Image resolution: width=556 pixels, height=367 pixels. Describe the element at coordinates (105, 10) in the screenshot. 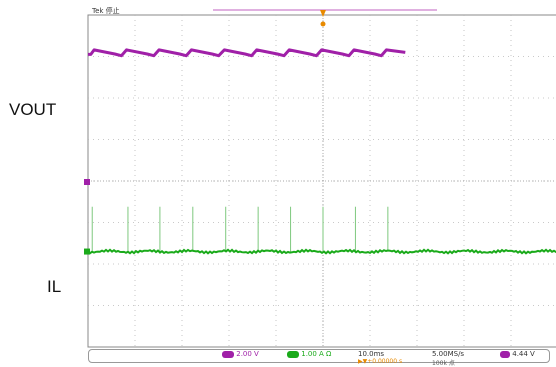

I see `trigger-status-text: Tek 停止` at that location.